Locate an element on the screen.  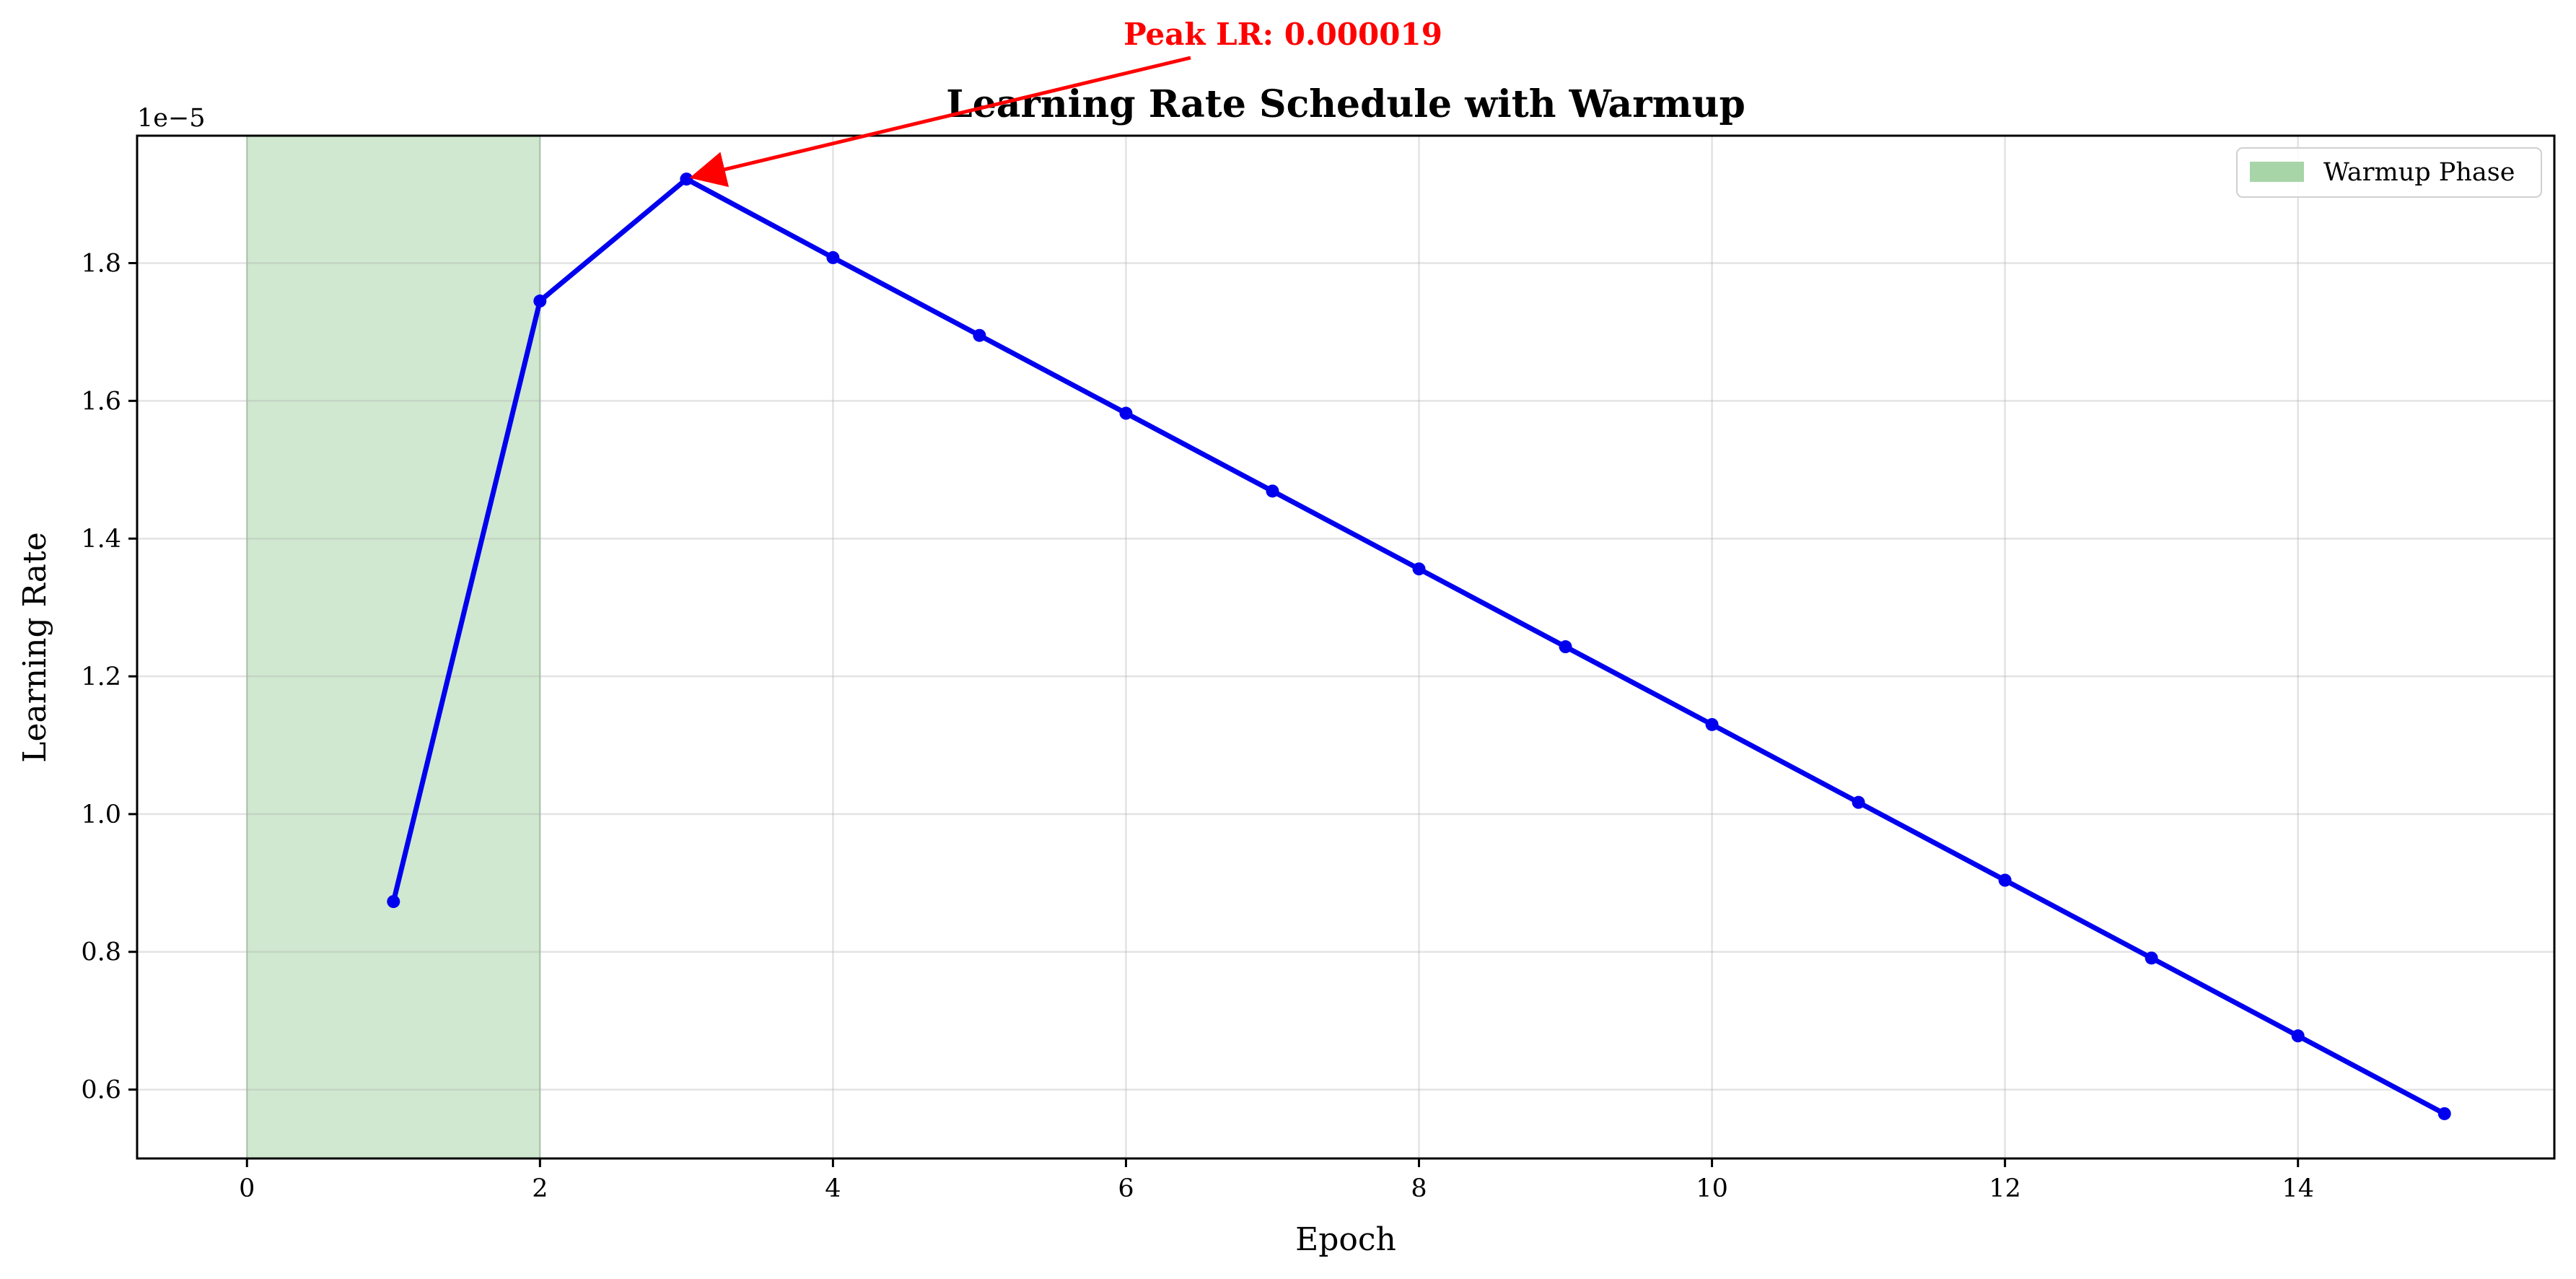
y-scale-label: 1e−5 is located at coordinates (171, 118).